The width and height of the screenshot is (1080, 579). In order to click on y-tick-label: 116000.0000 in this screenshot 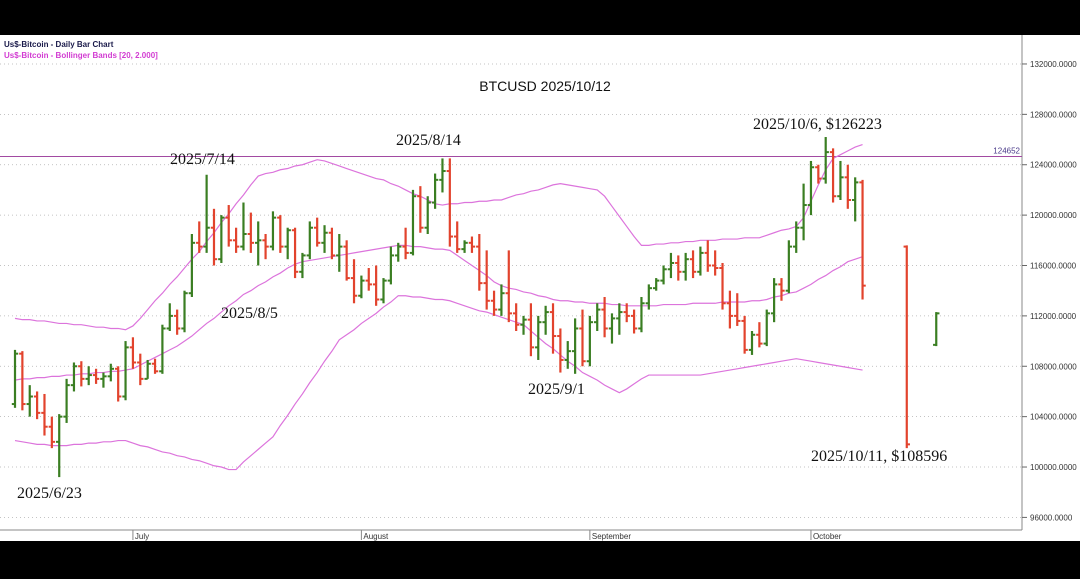, I will do `click(1053, 265)`.